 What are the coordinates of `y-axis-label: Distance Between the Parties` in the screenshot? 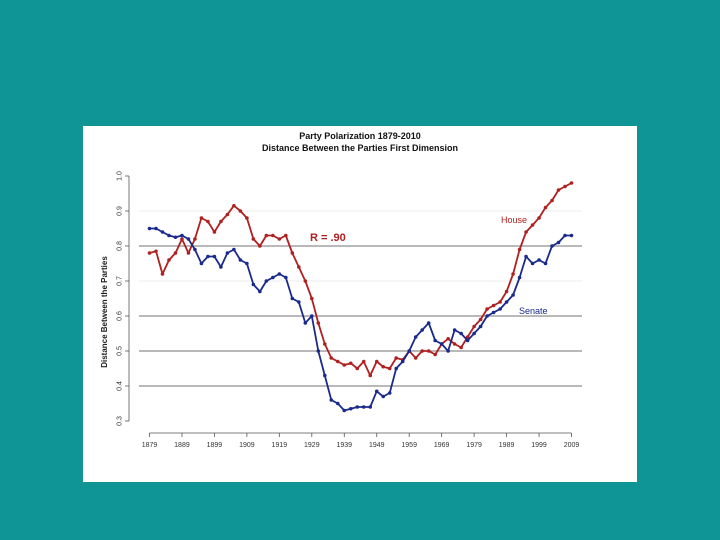 It's located at (104, 312).